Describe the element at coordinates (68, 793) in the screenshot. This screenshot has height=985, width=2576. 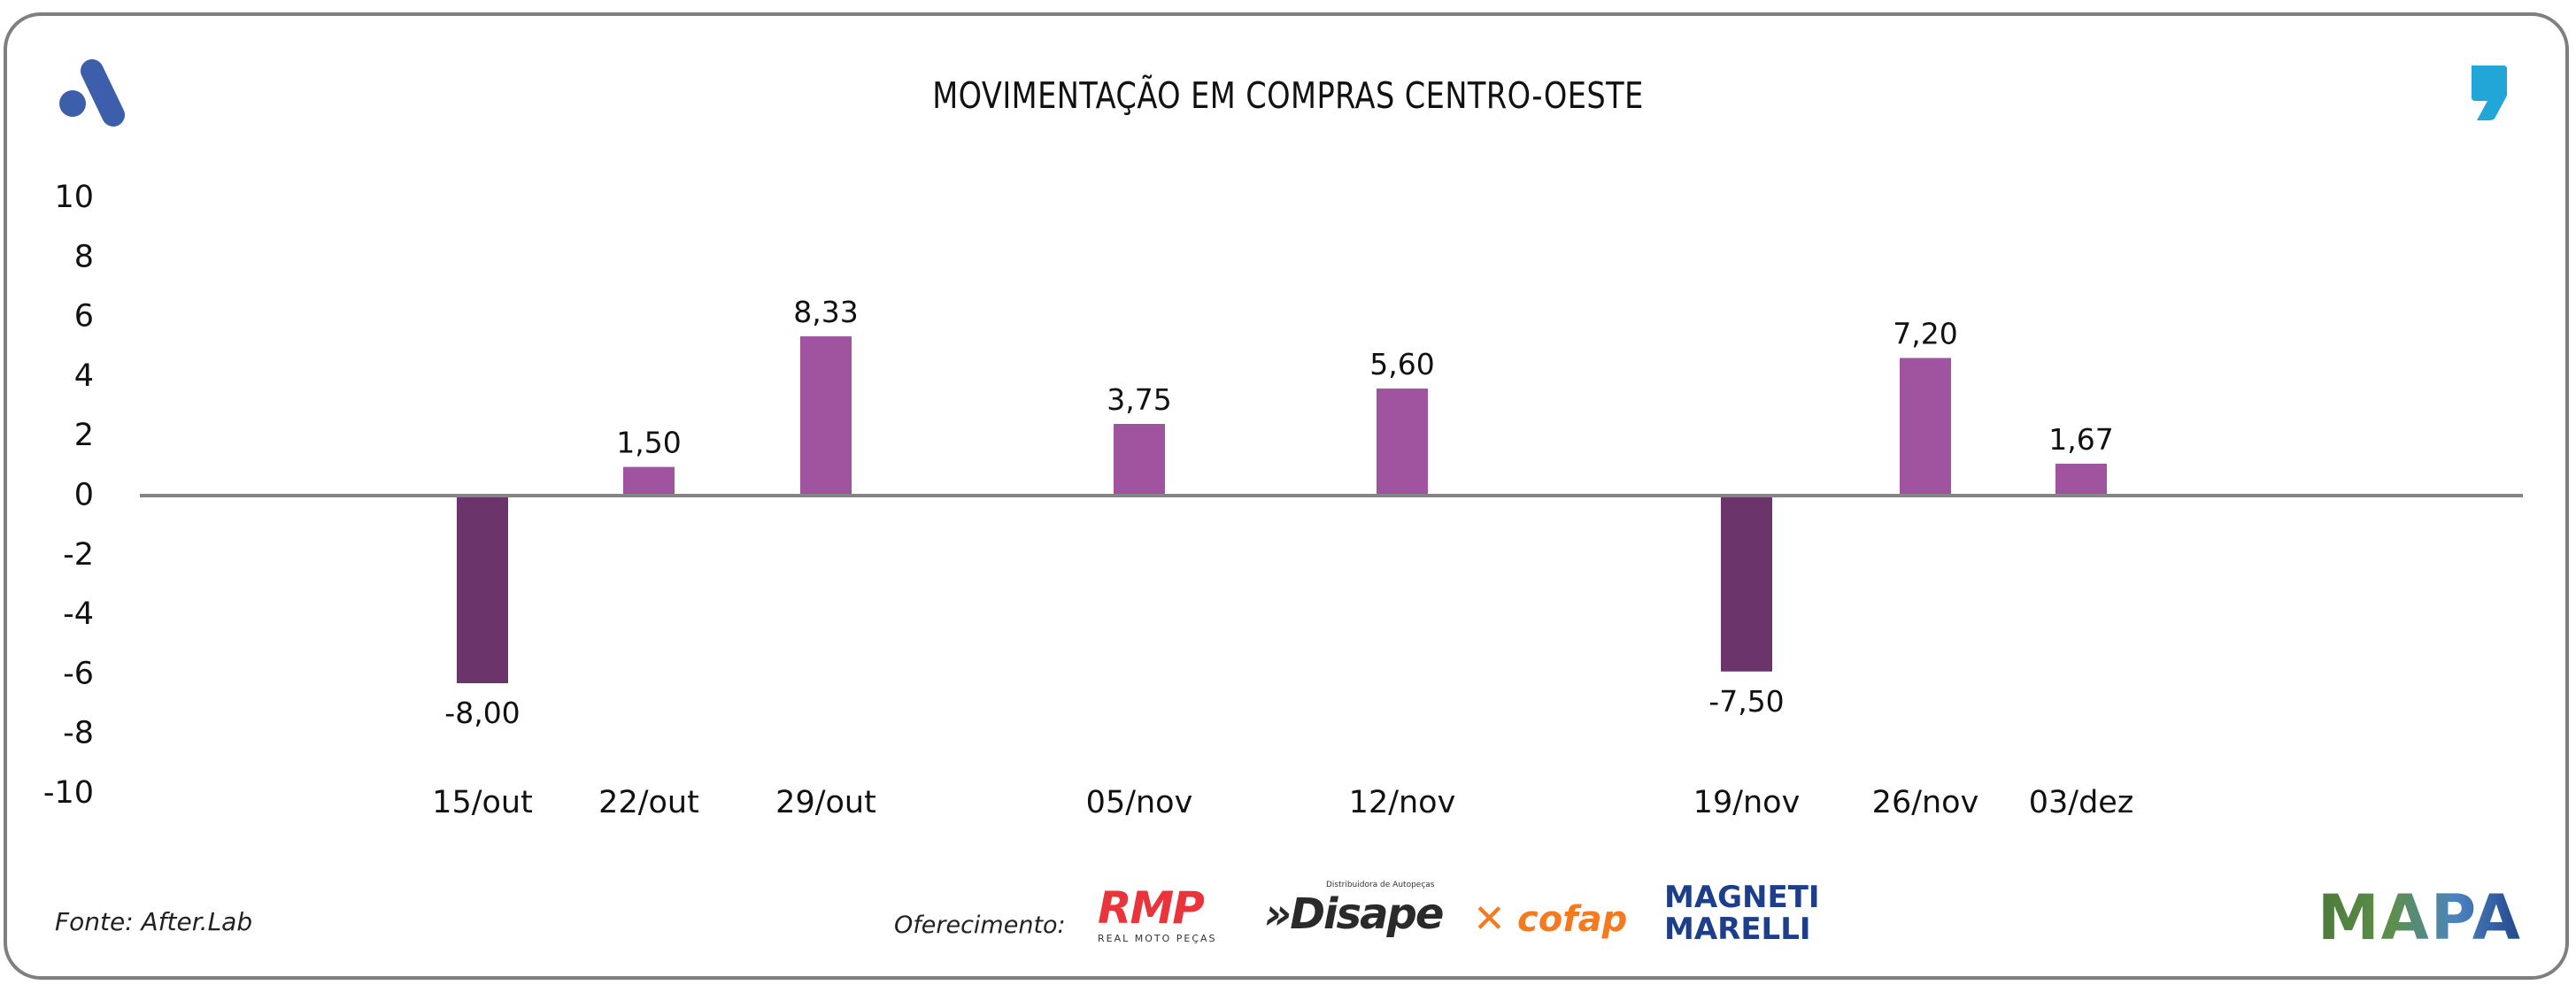
I see `y-tick-label: -10` at that location.